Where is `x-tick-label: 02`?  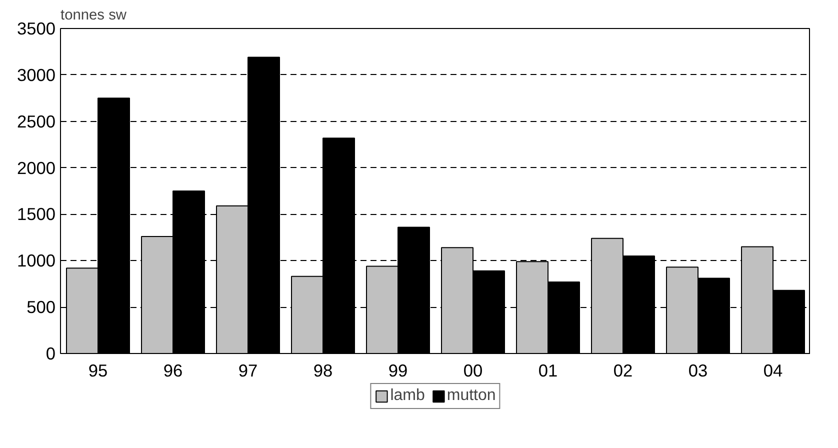 x-tick-label: 02 is located at coordinates (623, 370).